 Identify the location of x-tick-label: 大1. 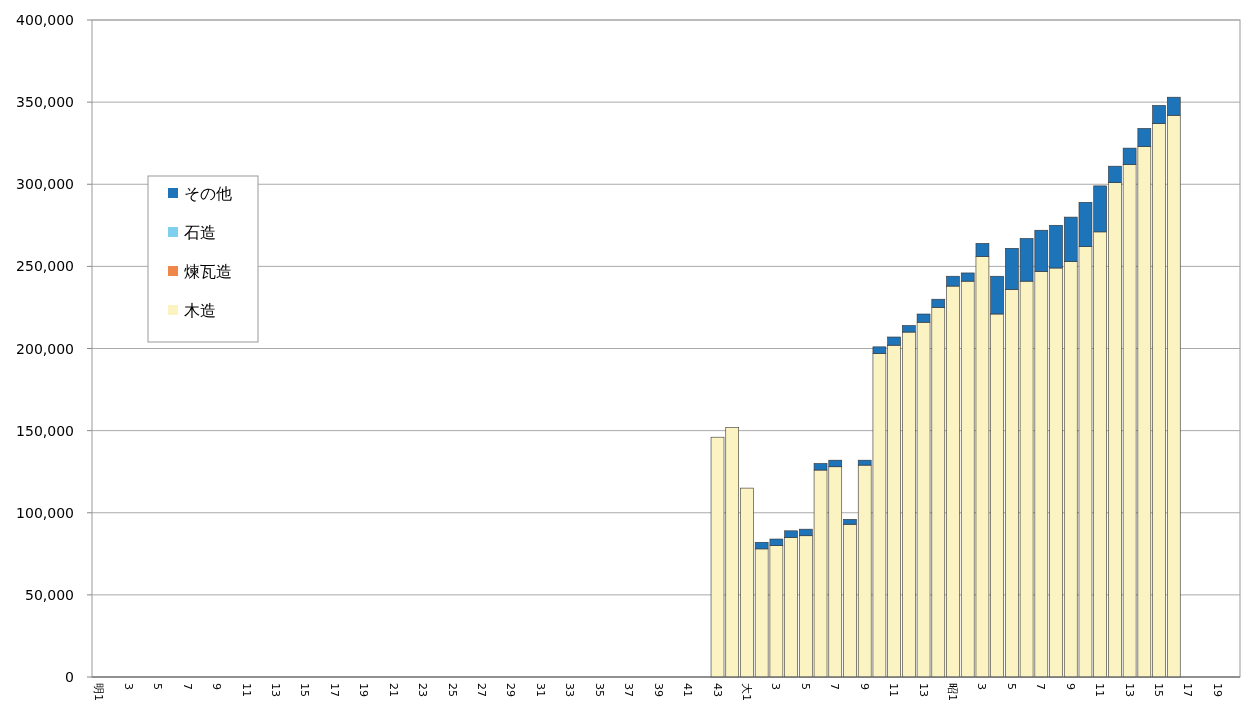
(746, 692).